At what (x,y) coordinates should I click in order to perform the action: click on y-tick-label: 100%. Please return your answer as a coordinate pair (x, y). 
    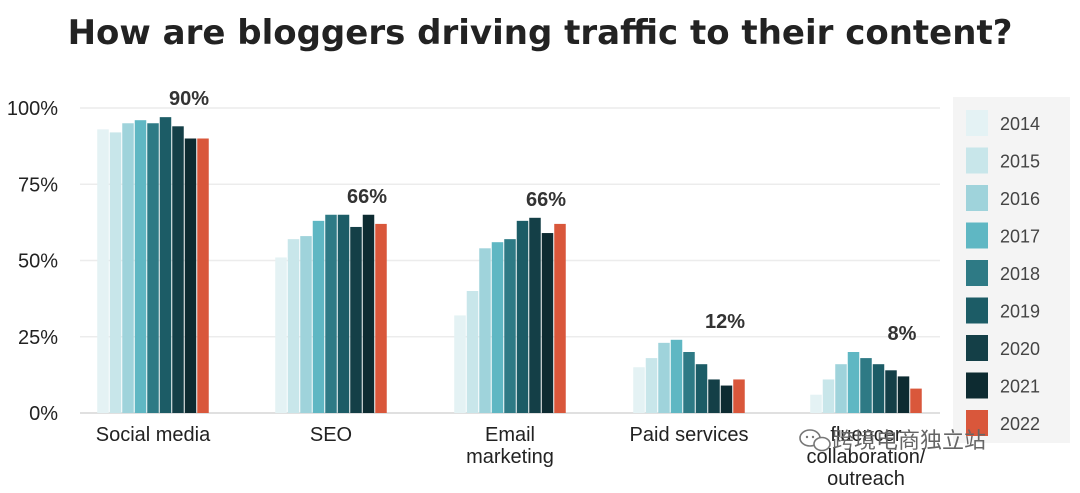
    Looking at the image, I should click on (32, 109).